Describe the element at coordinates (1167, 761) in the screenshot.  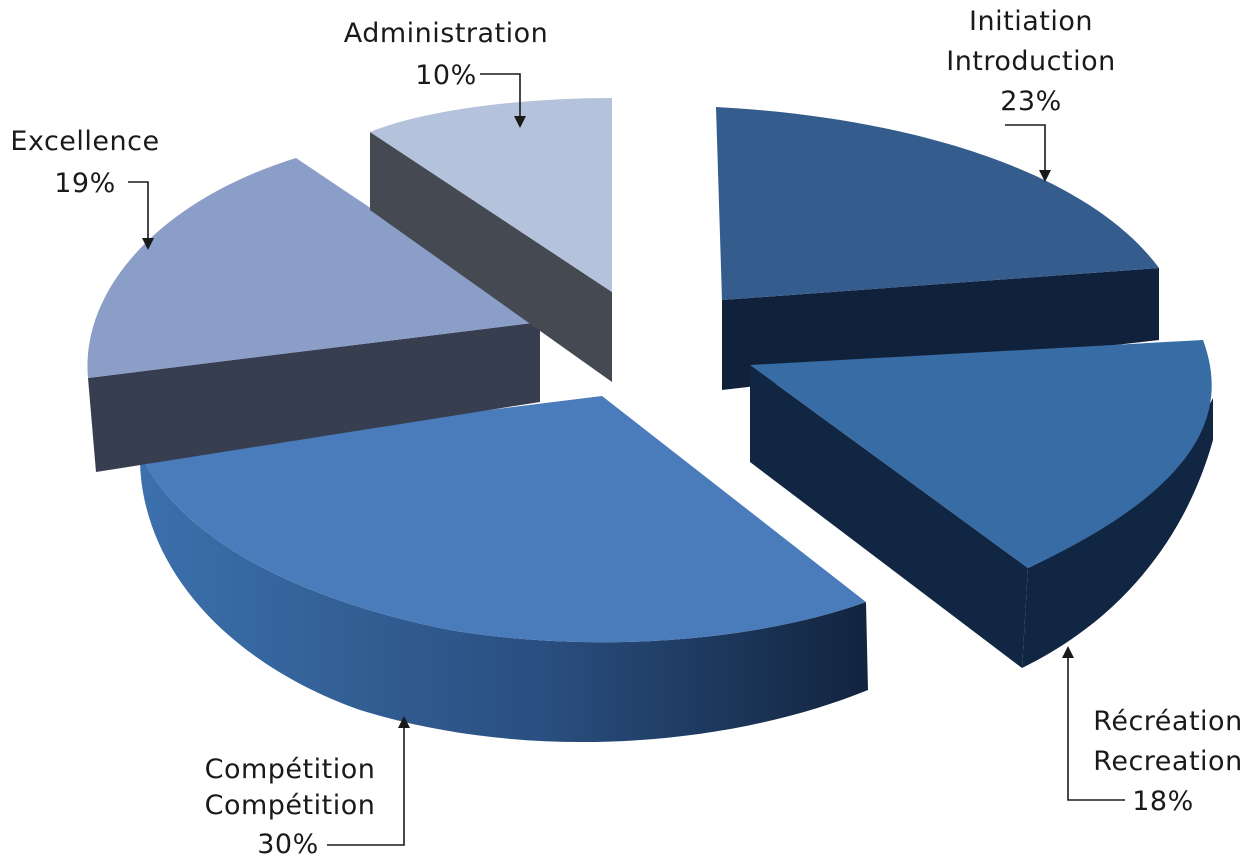
I see `label-line: Recreation` at that location.